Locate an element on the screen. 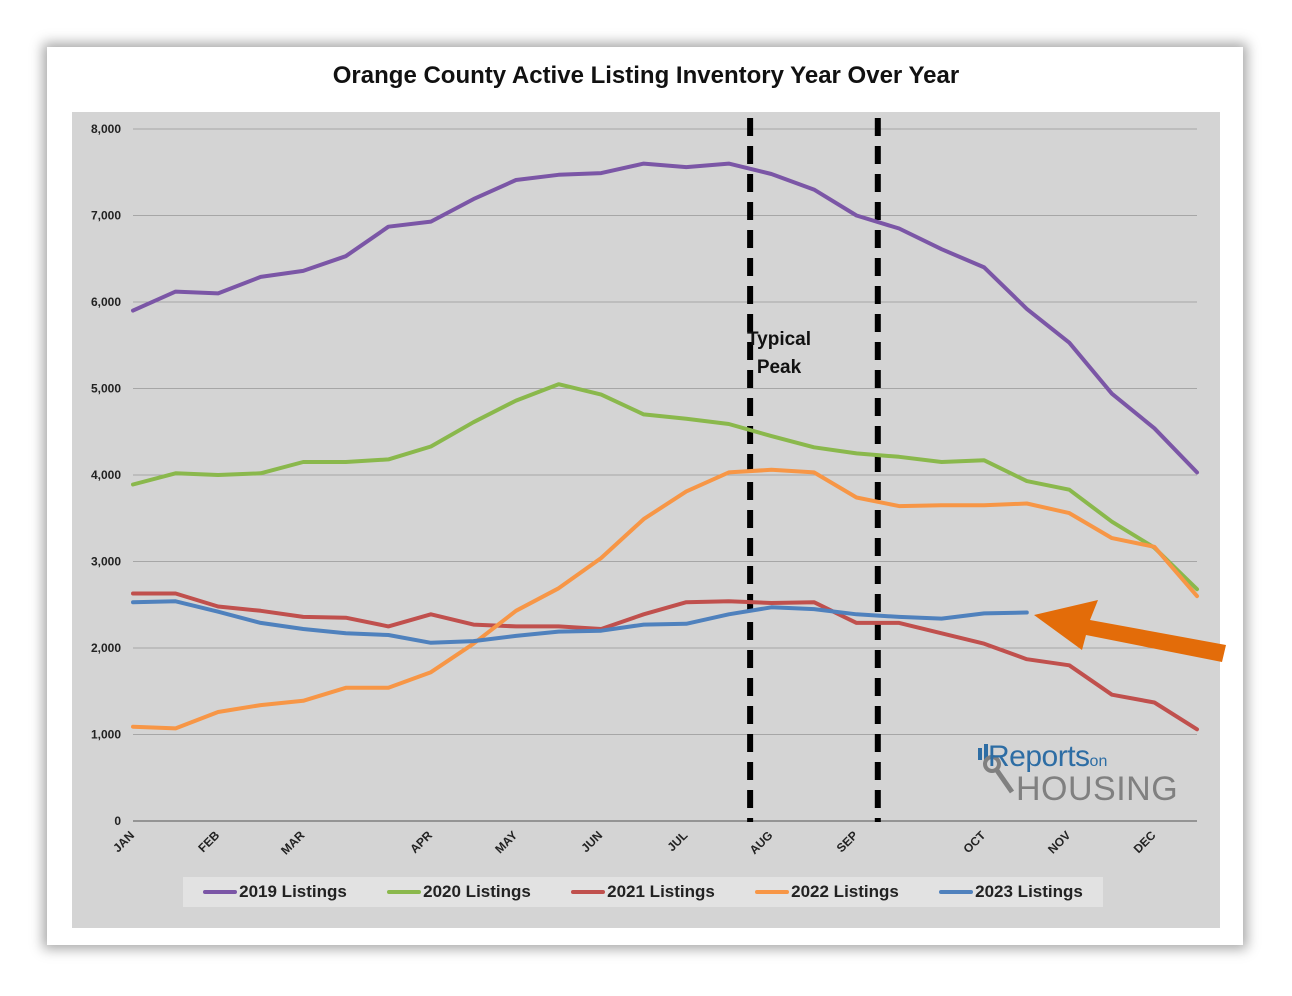  peak-annotation: Typical Peak is located at coordinates (779, 353).